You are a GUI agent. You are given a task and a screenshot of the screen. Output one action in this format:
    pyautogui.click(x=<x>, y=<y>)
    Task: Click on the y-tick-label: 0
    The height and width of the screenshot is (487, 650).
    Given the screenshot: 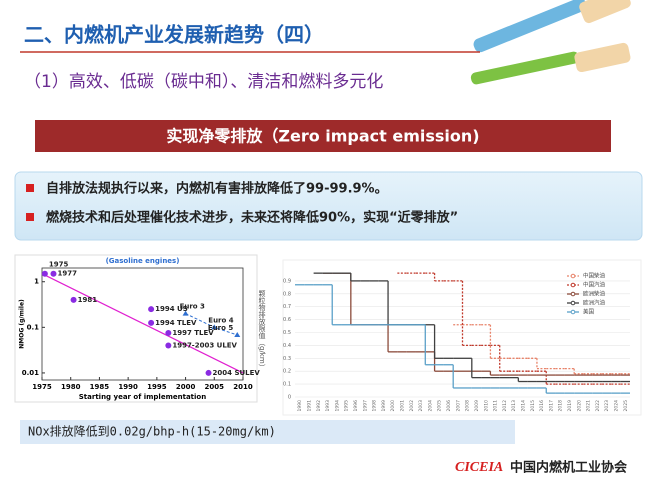 What is the action you would take?
    pyautogui.click(x=289, y=398)
    